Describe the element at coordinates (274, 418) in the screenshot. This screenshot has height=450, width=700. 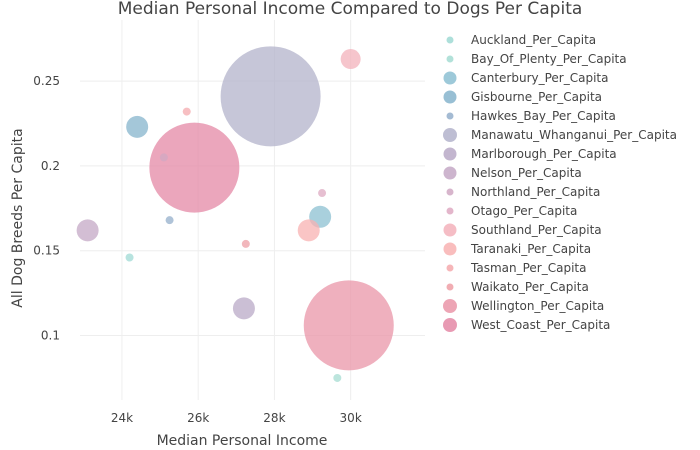
I see `x-tick-label: 28k` at that location.